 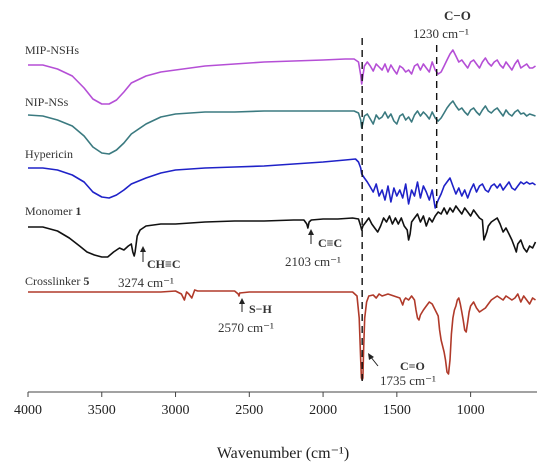 What do you see at coordinates (47, 102) in the screenshot?
I see `series-label-nip-nss: NIP-NSs` at bounding box center [47, 102].